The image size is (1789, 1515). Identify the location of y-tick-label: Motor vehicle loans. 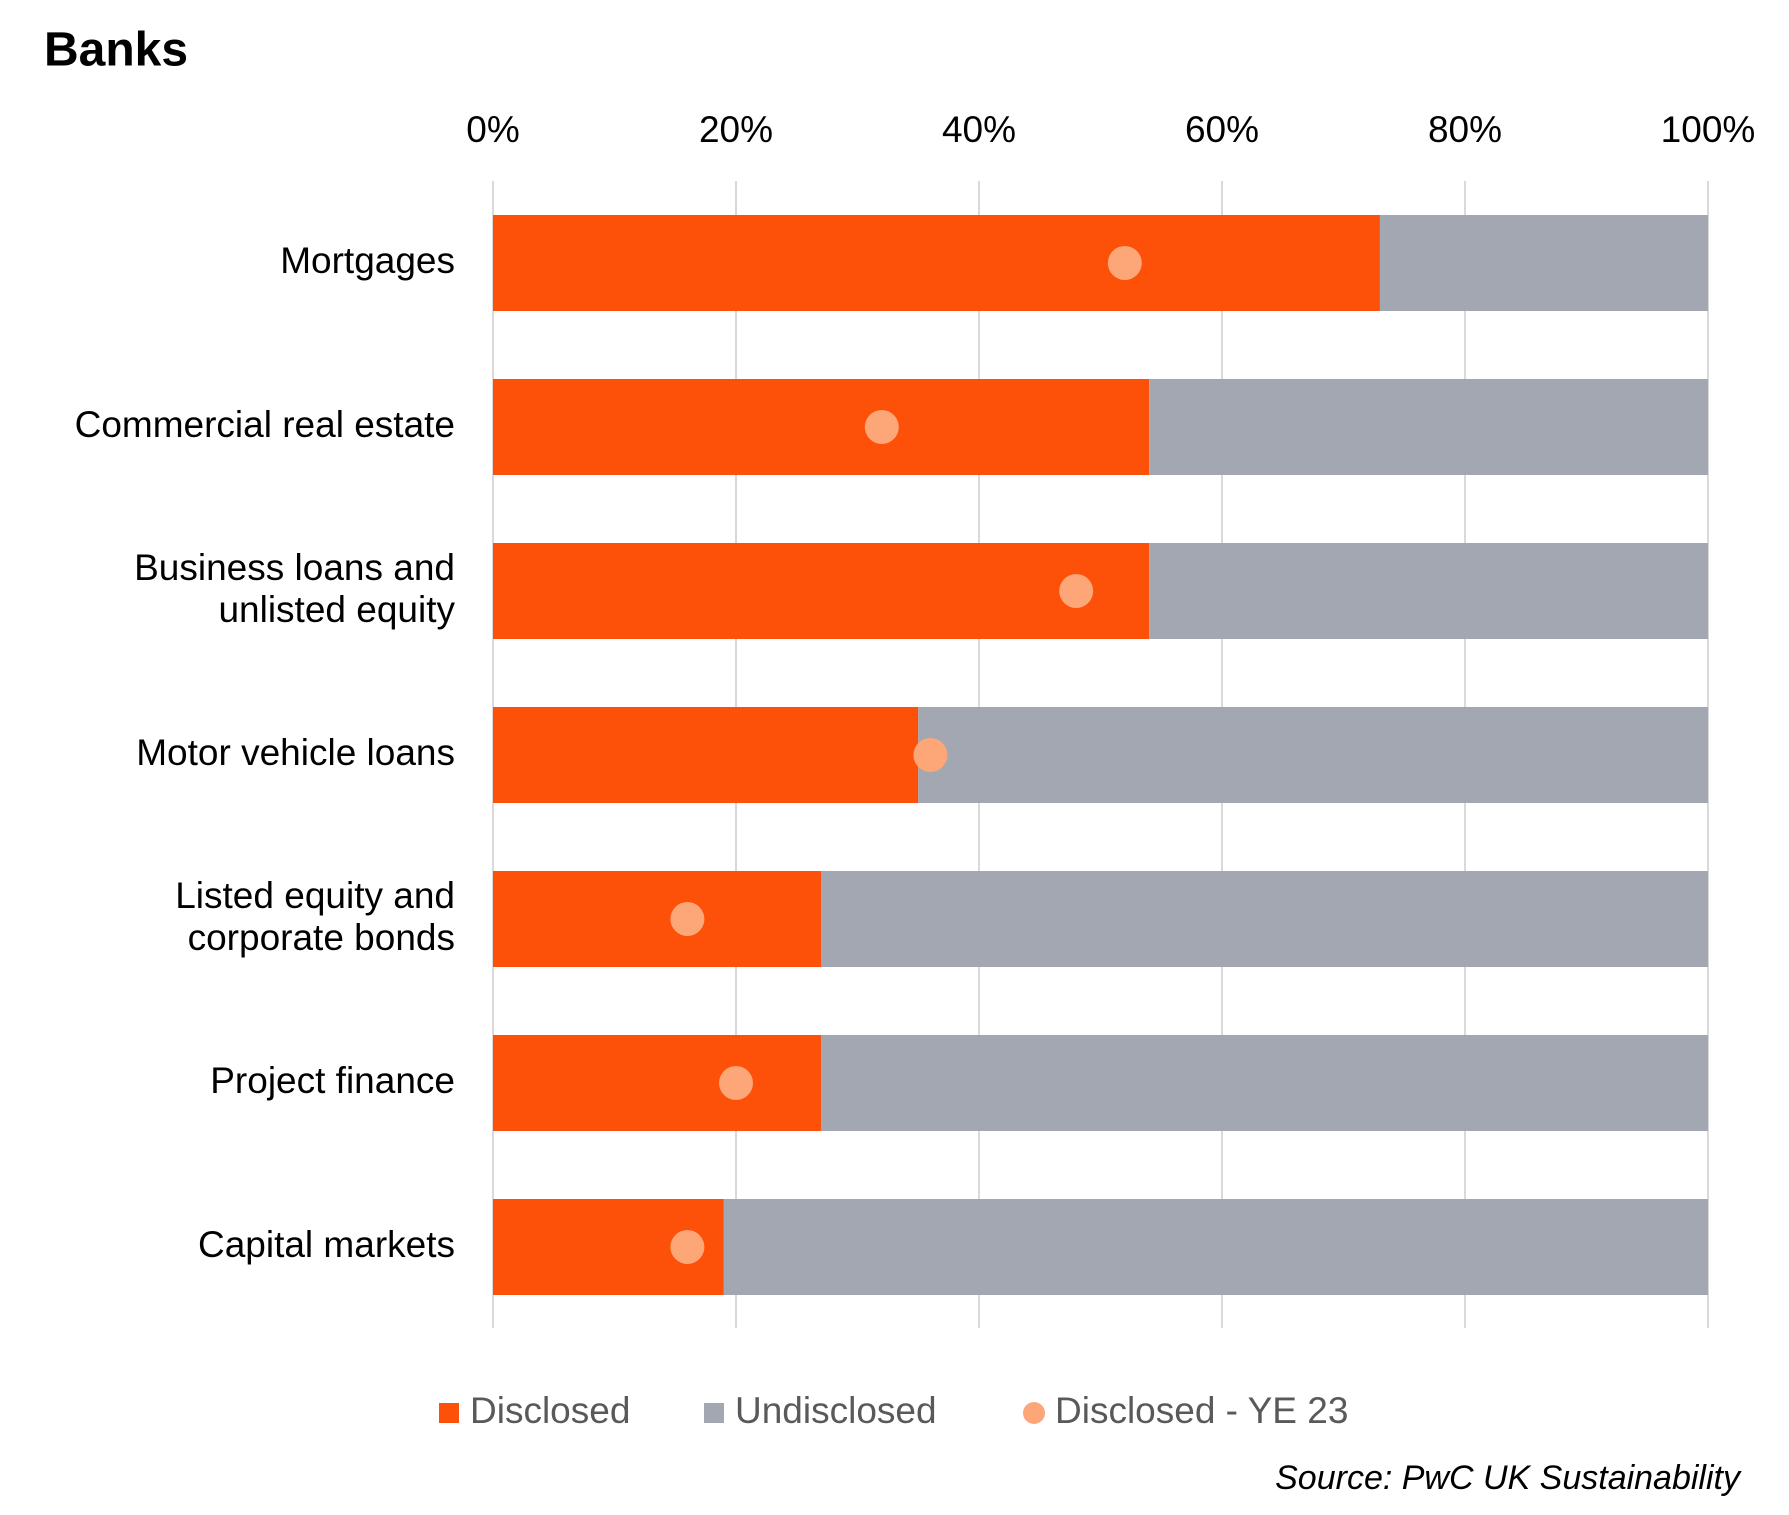
(295, 752).